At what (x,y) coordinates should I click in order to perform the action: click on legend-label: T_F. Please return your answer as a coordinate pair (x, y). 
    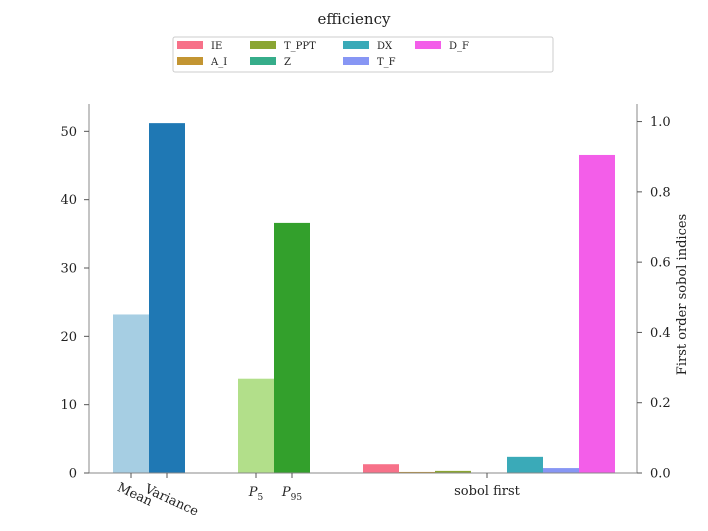
    Looking at the image, I should click on (386, 62).